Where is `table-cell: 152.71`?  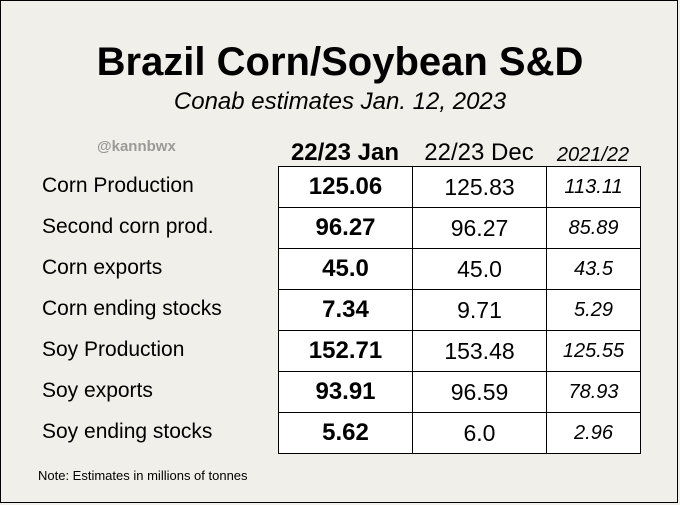
table-cell: 152.71 is located at coordinates (345, 351).